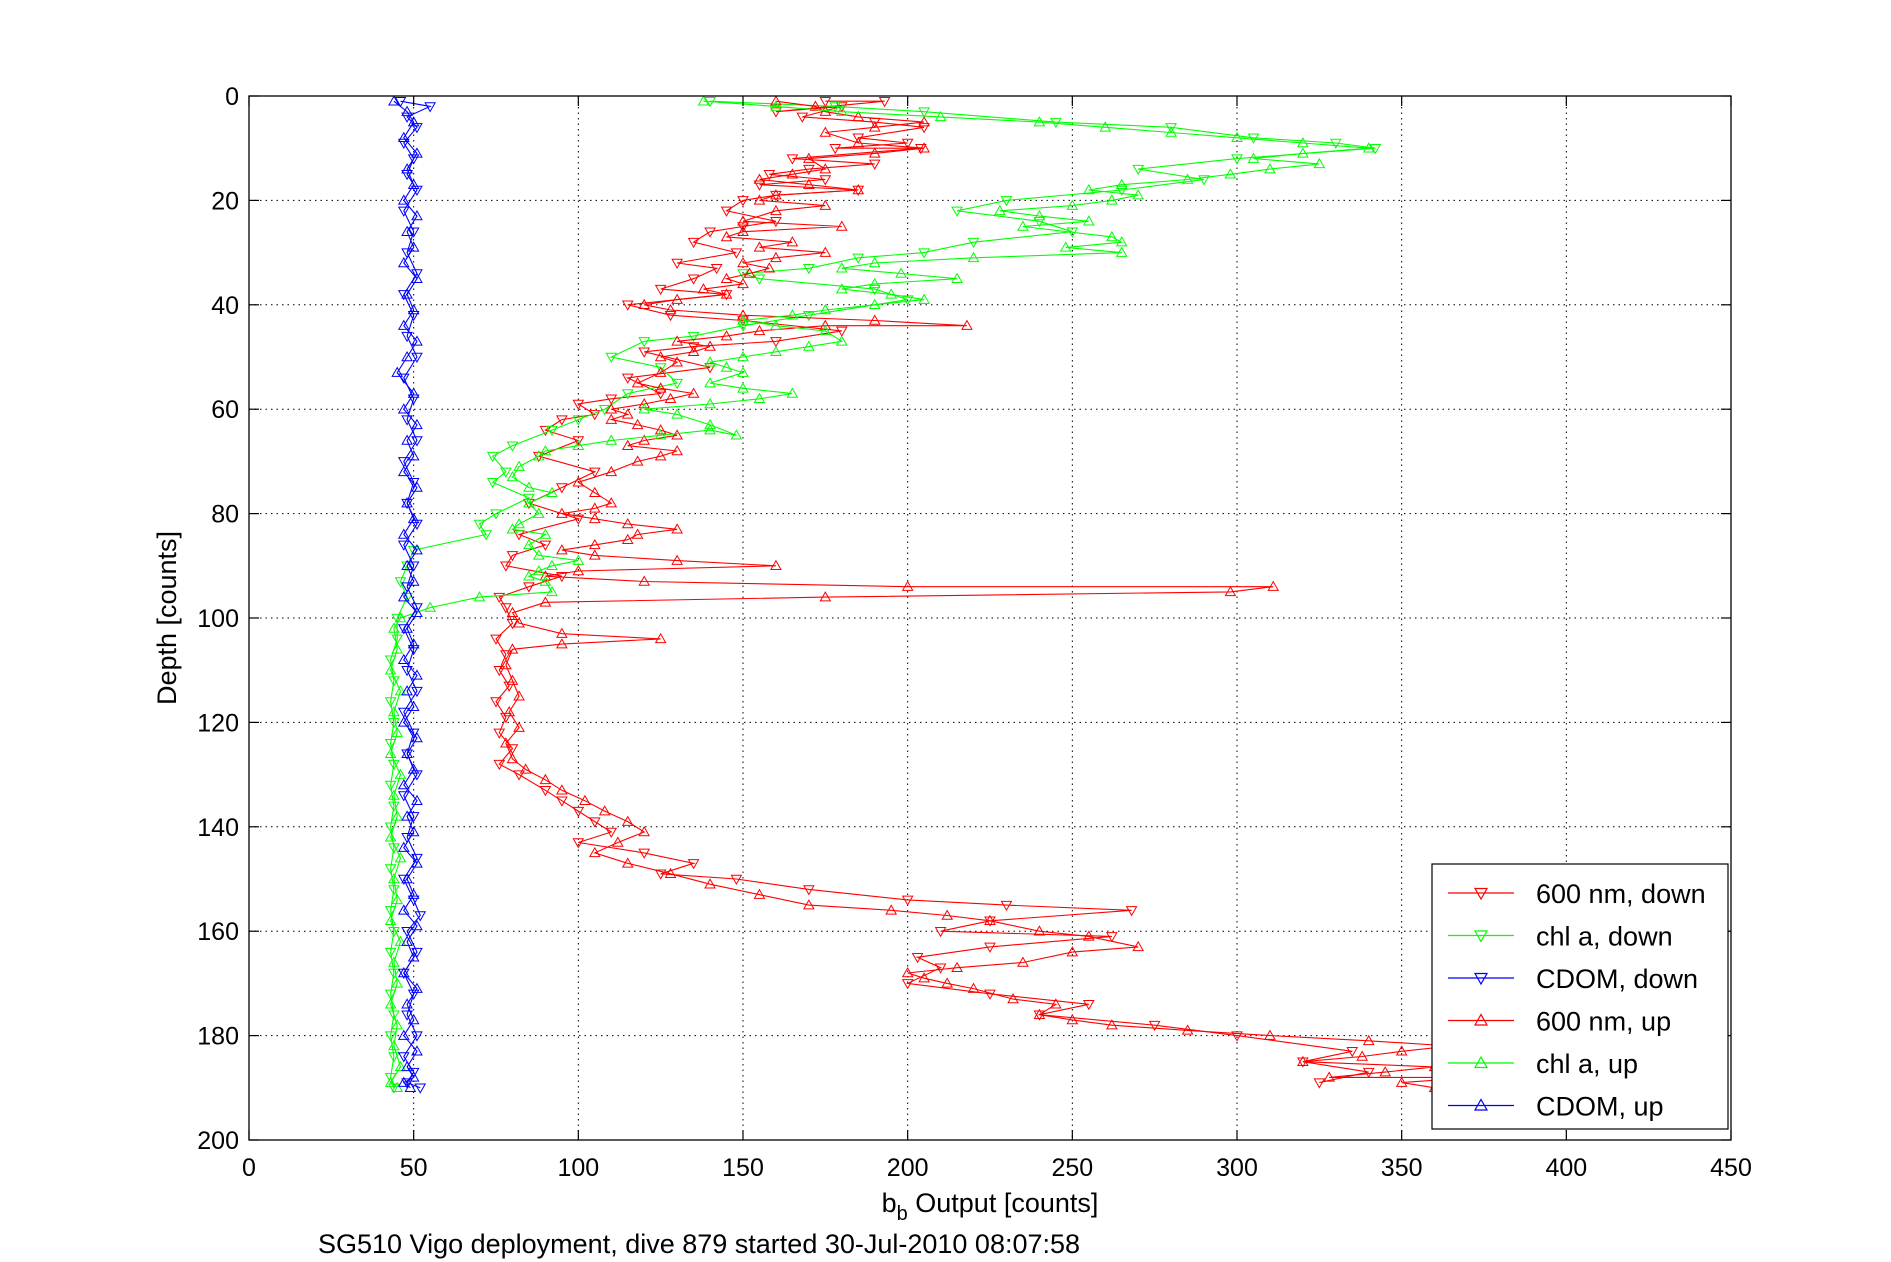  I want to click on legend-box, so click(1580, 996).